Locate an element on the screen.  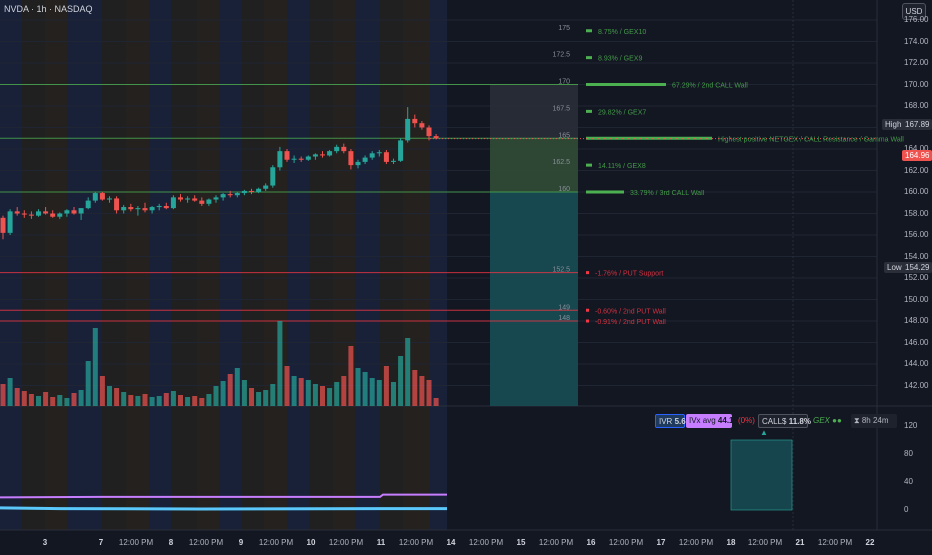
symbol-title: NVDA · 1h · NASDAQ is located at coordinates (48, 9).